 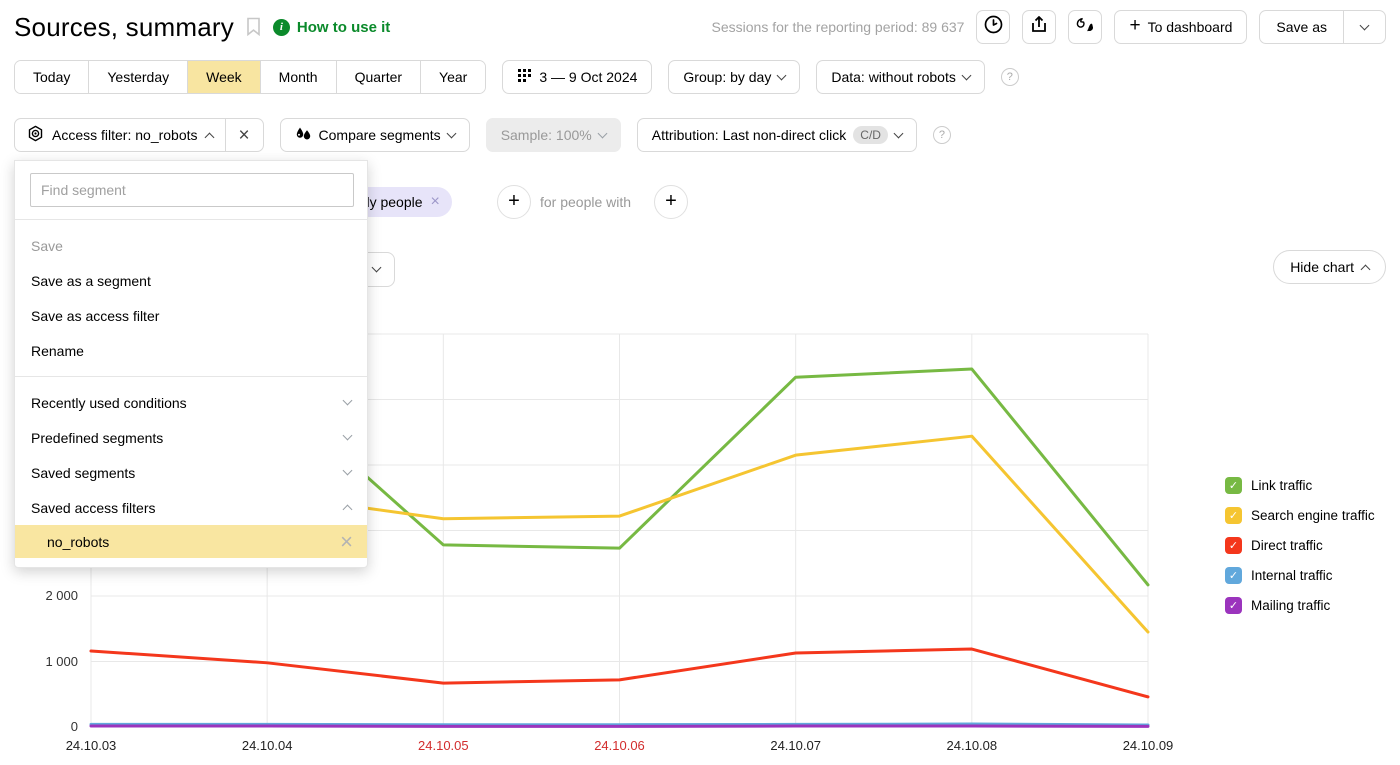 I want to click on clock-icon, so click(x=993, y=27).